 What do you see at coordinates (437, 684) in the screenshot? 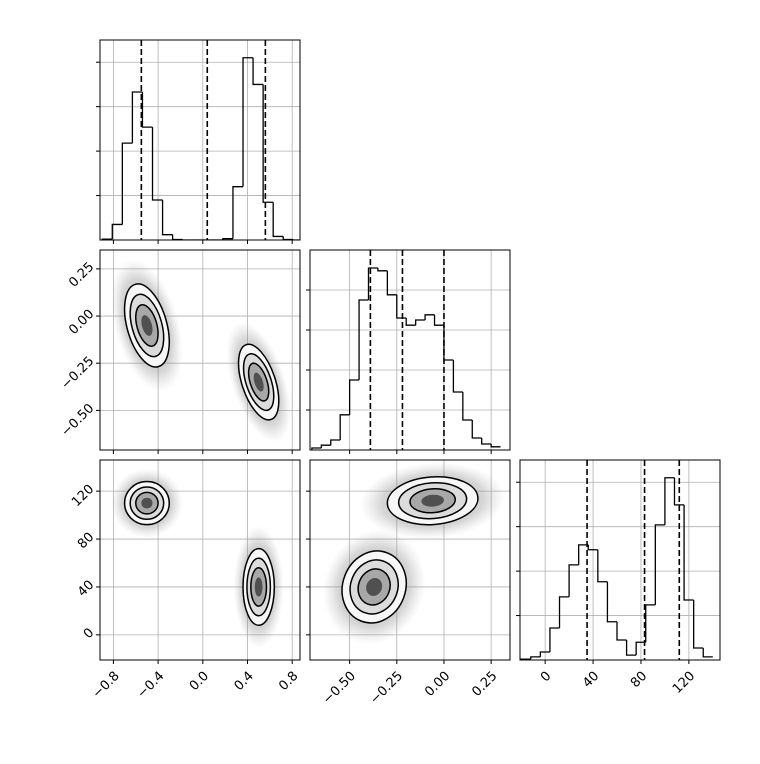
I see `x-tick-label: 0.00` at bounding box center [437, 684].